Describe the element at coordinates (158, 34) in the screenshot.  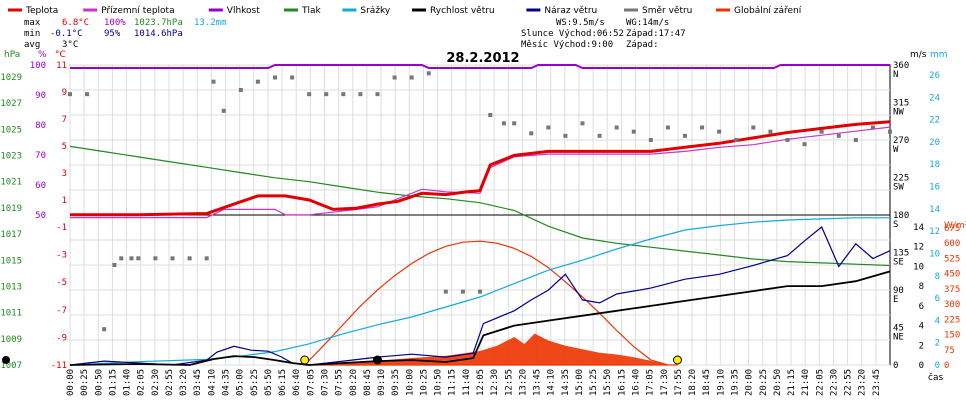
I see `stats-min-press: 1014.6hPa` at that location.